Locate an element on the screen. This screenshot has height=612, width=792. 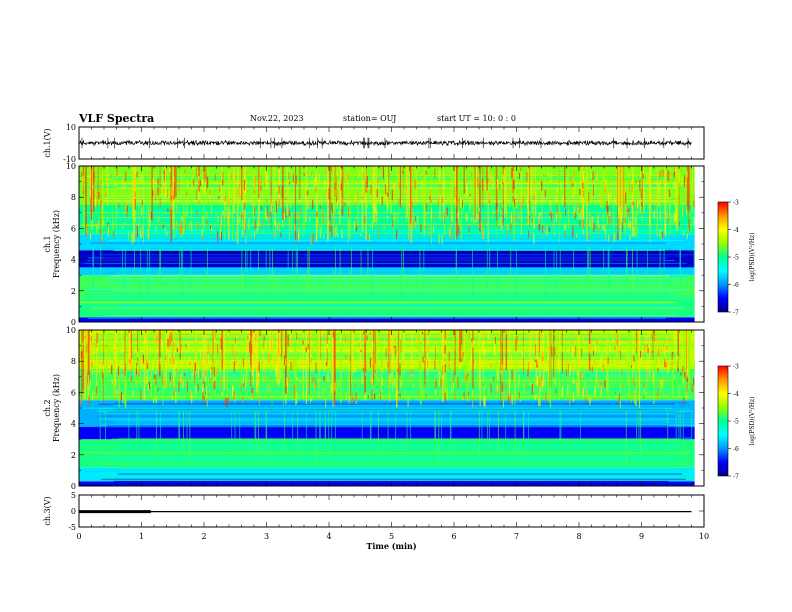
x-tick-label: 2 is located at coordinates (203, 536).